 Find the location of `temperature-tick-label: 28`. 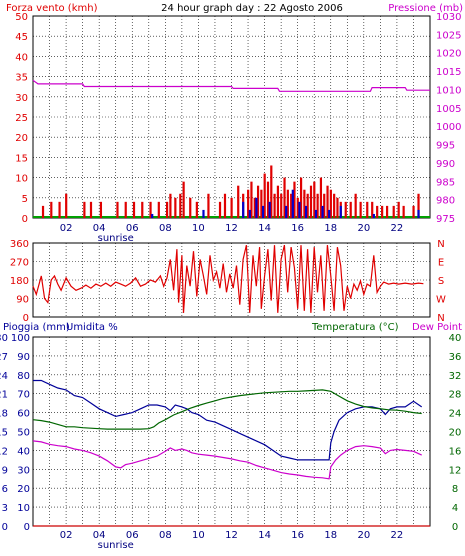

temperature-tick-label: 28 is located at coordinates (455, 395).